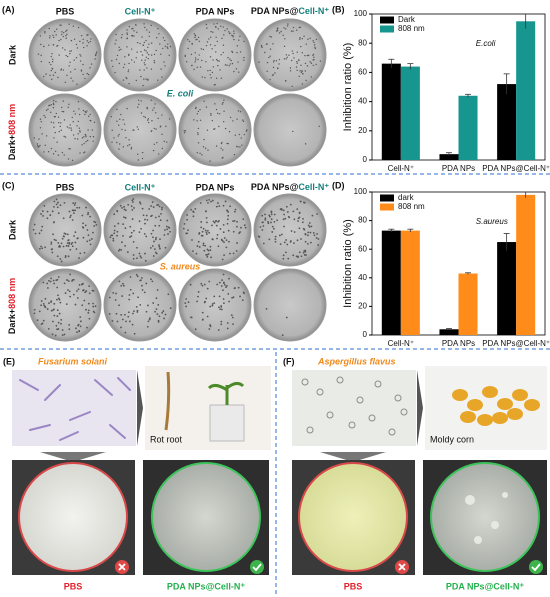 This screenshot has height=597, width=550. Describe the element at coordinates (12, 119) in the screenshot. I see `label-part: 808 nm` at that location.